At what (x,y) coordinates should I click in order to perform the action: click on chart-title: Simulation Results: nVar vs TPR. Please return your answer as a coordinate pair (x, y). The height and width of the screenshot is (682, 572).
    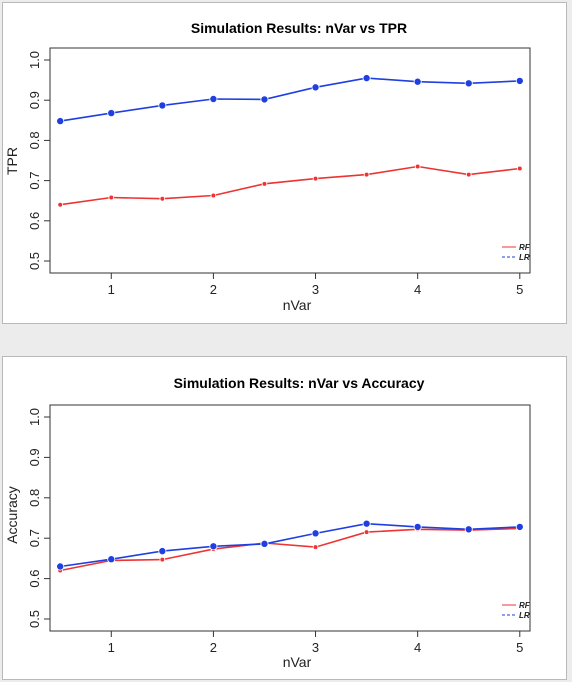
    Looking at the image, I should click on (299, 28).